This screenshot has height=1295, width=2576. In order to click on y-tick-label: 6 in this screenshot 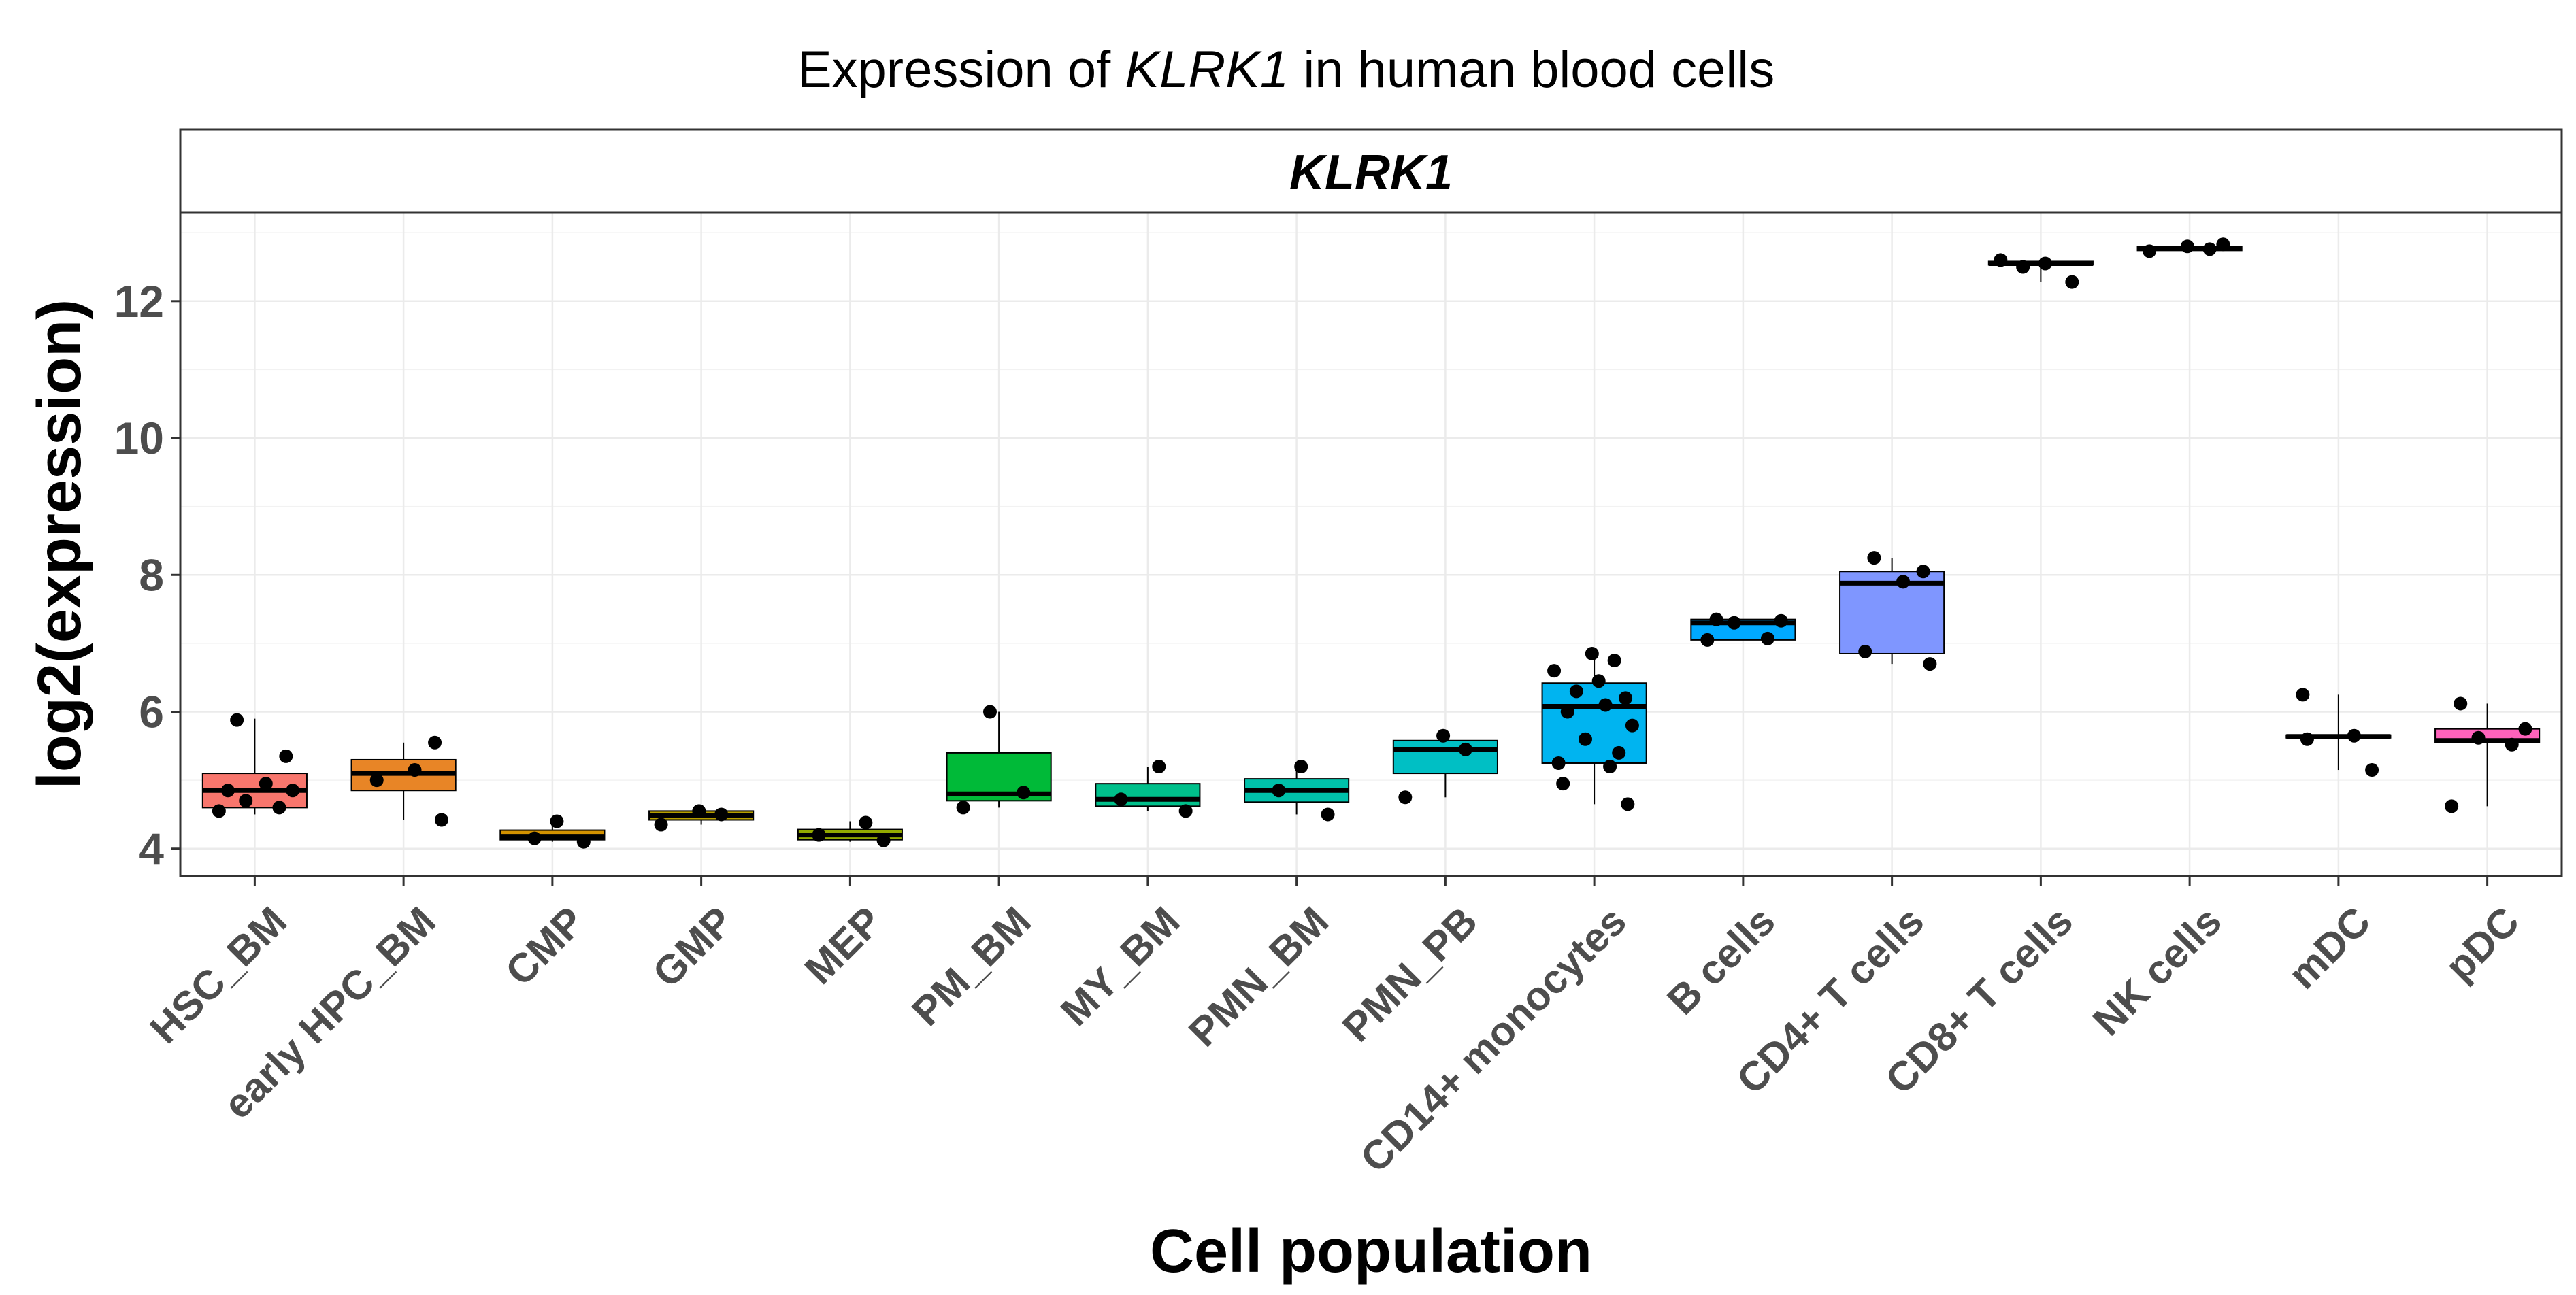, I will do `click(151, 712)`.